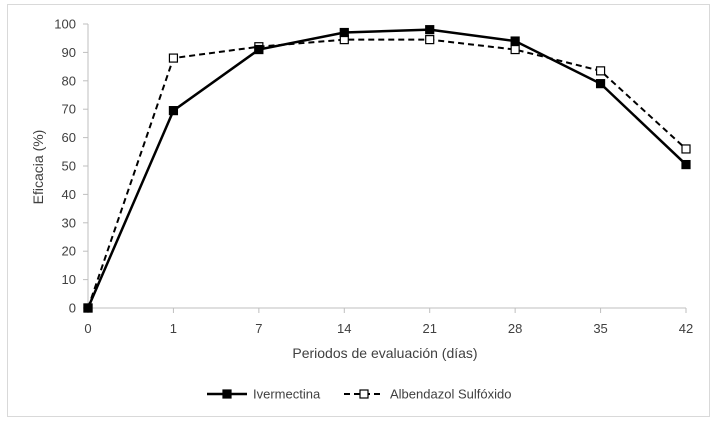 This screenshot has width=720, height=427. I want to click on y-tick-label: 40, so click(69, 194).